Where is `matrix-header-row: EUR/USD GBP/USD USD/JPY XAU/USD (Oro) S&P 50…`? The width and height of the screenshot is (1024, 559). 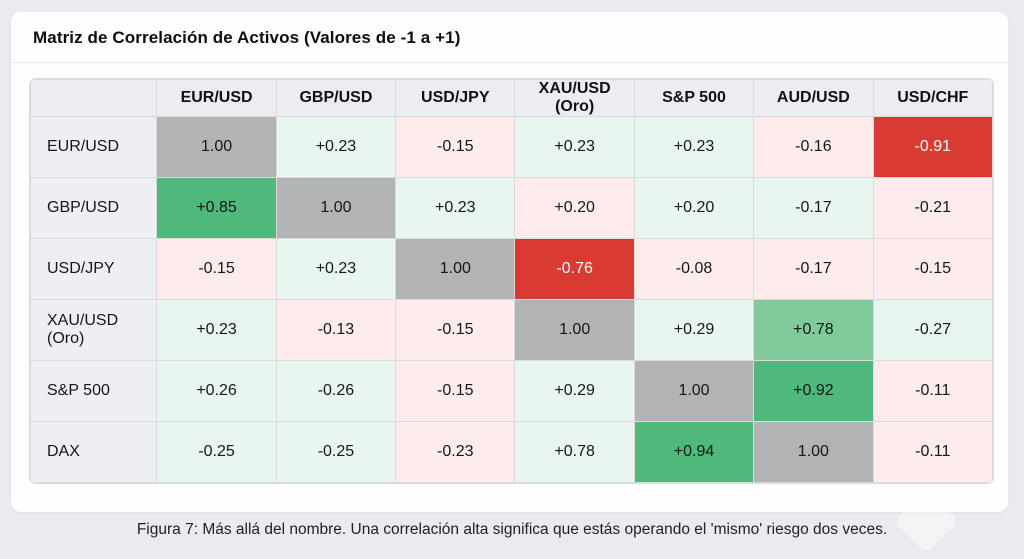 matrix-header-row: EUR/USD GBP/USD USD/JPY XAU/USD (Oro) S&P 50… is located at coordinates (511, 98).